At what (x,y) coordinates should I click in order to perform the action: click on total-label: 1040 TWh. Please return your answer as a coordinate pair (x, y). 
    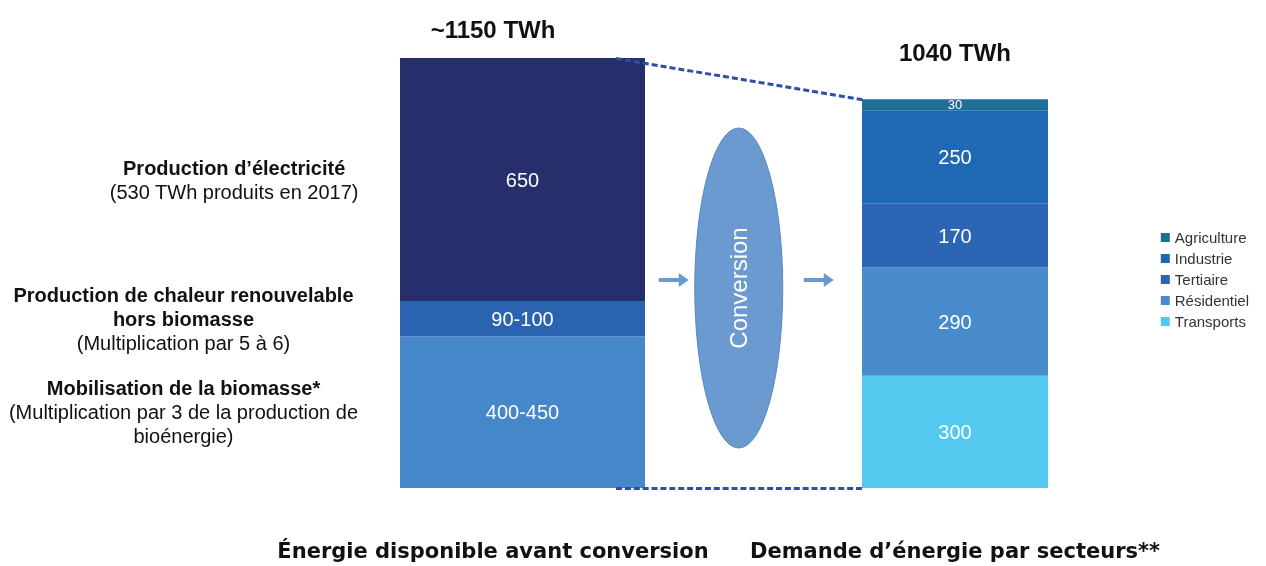
    Looking at the image, I should click on (955, 53).